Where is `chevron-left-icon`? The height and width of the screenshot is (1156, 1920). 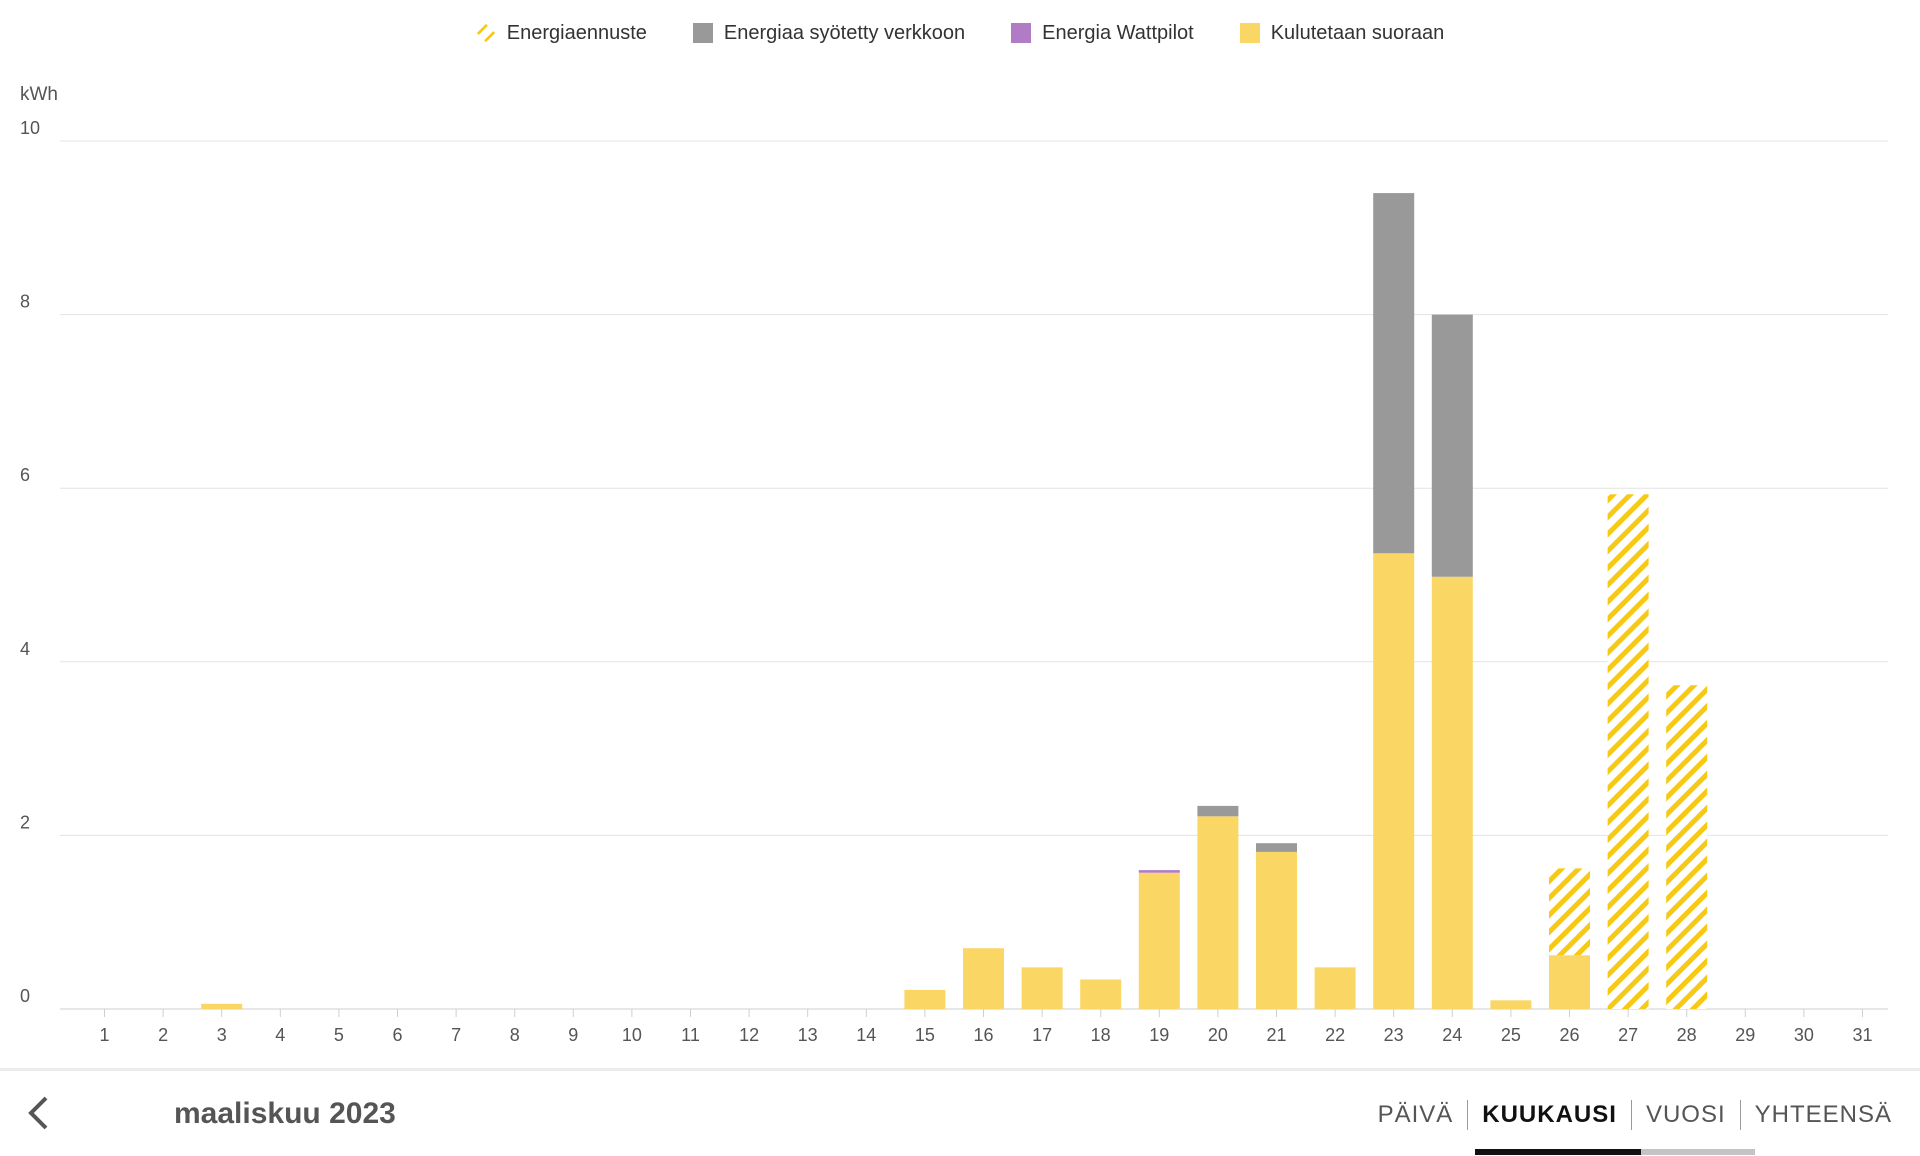 chevron-left-icon is located at coordinates (38, 1113).